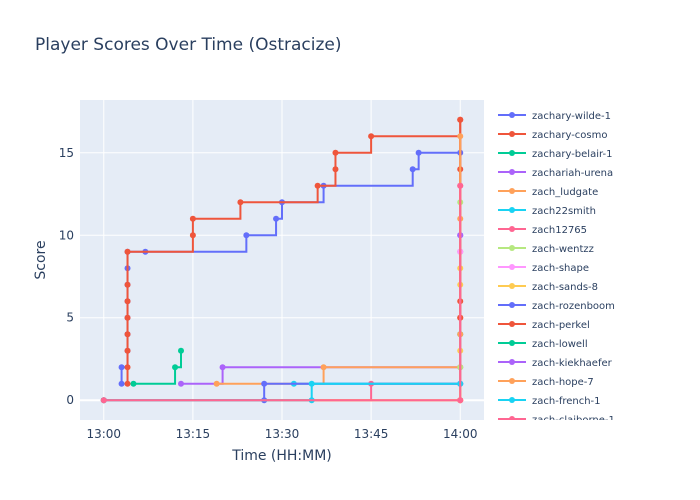 The width and height of the screenshot is (700, 500). Describe the element at coordinates (70, 400) in the screenshot. I see `y-tick-label: 0` at that location.